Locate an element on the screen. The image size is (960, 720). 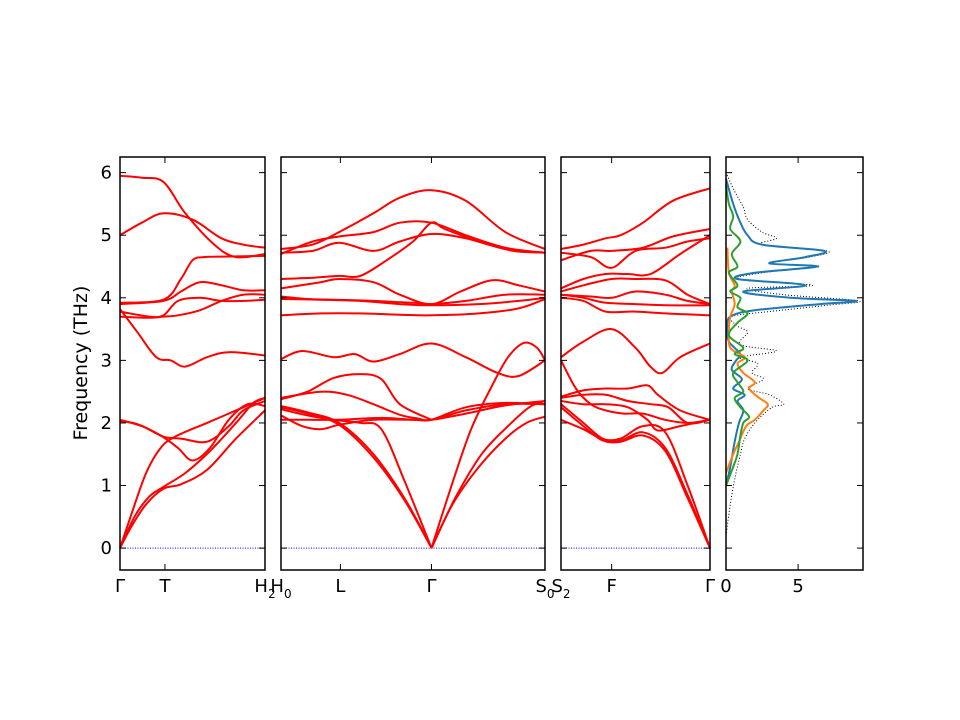
y-tick-label: 0 is located at coordinates (106, 548).